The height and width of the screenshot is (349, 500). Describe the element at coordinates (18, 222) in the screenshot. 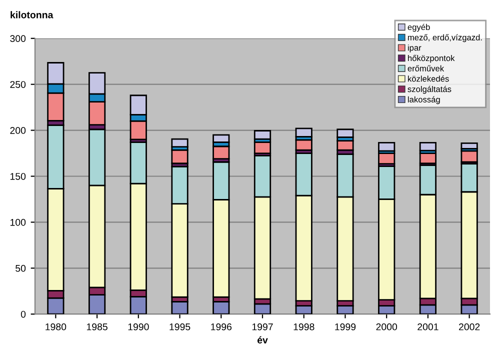

I see `y-tick-label: 100` at that location.